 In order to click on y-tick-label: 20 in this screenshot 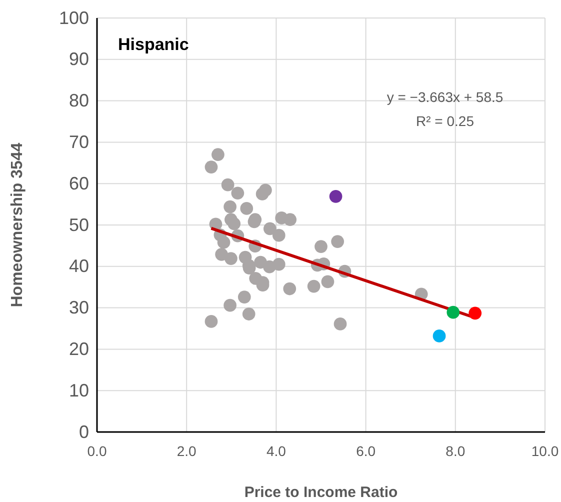, I will do `click(78, 348)`.